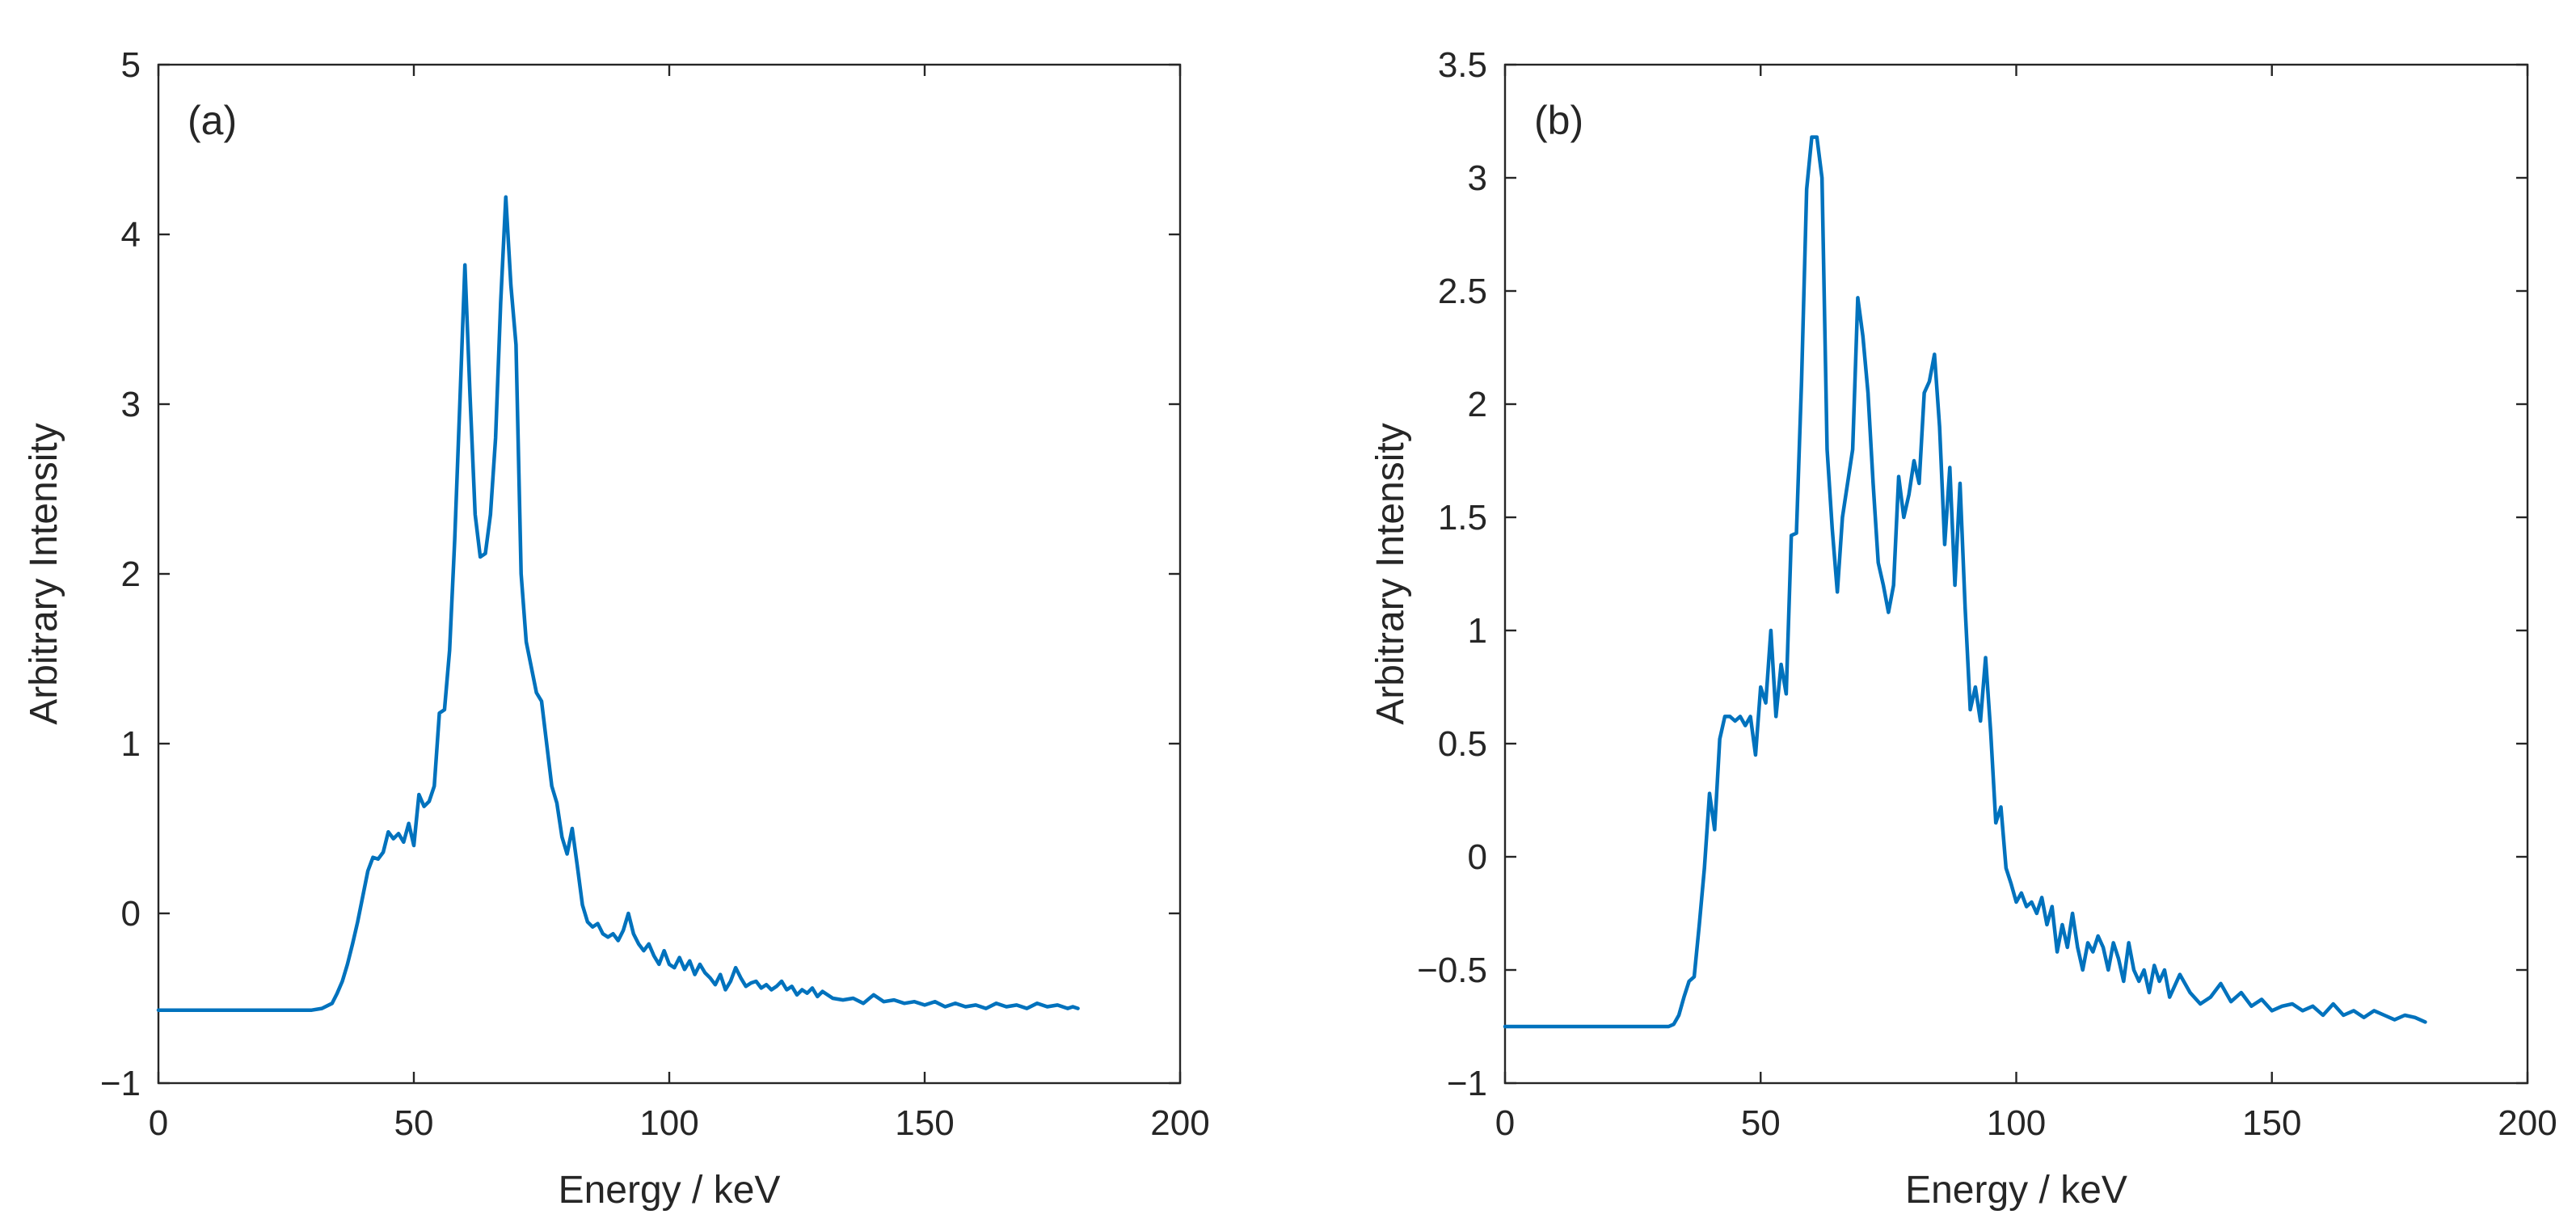 Image resolution: width=2576 pixels, height=1227 pixels. Describe the element at coordinates (1558, 120) in the screenshot. I see `panel-label: (b)` at that location.